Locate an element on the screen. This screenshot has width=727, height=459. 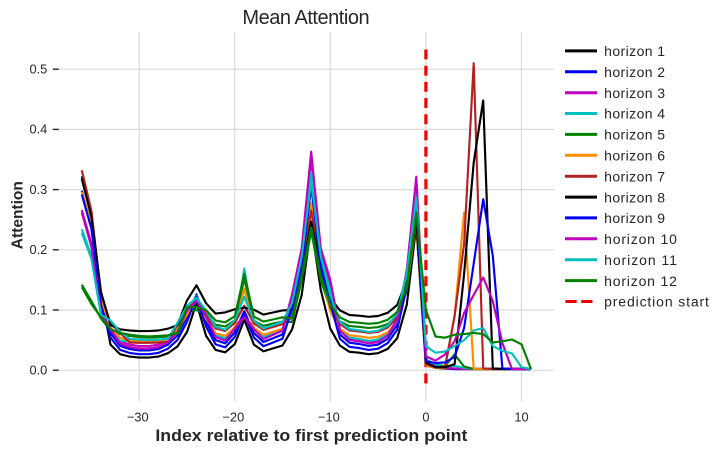
svg-text: 0.4 is located at coordinates (39, 129).